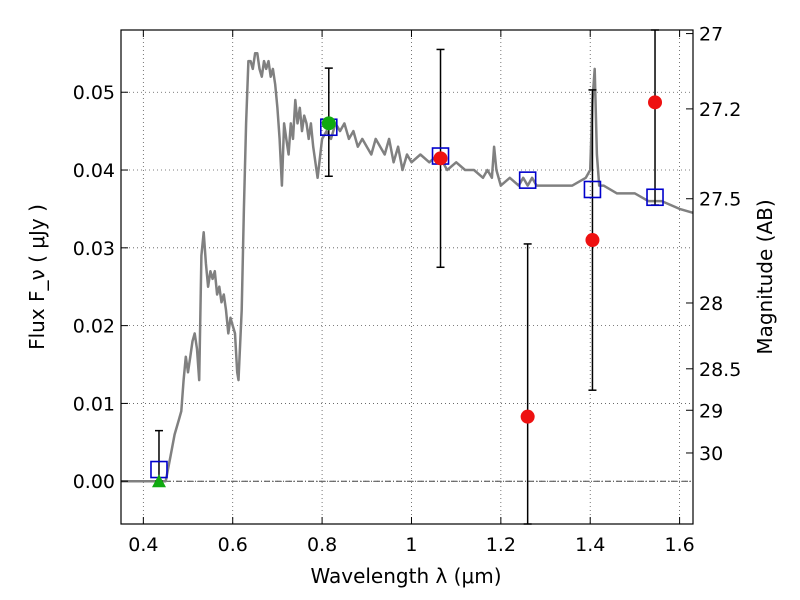 This screenshot has height=600, width=800. Describe the element at coordinates (720, 200) in the screenshot. I see `y2-tick-label: 27.5` at that location.